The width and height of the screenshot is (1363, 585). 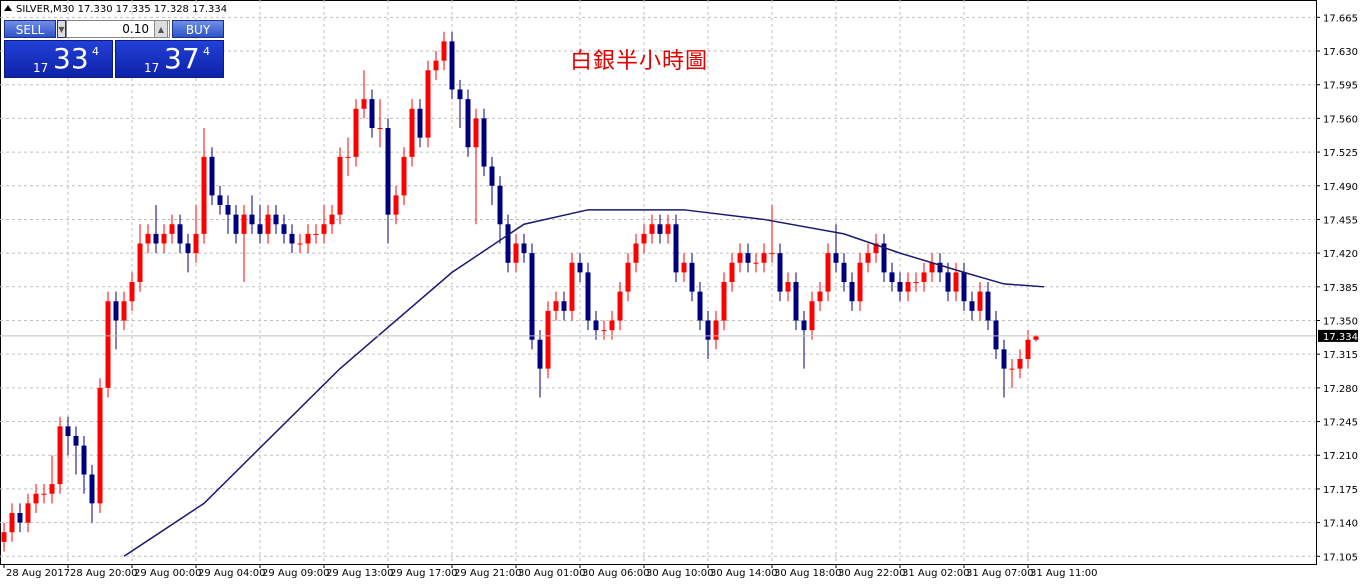 I want to click on y-tick-label: 17.105, so click(x=1340, y=557).